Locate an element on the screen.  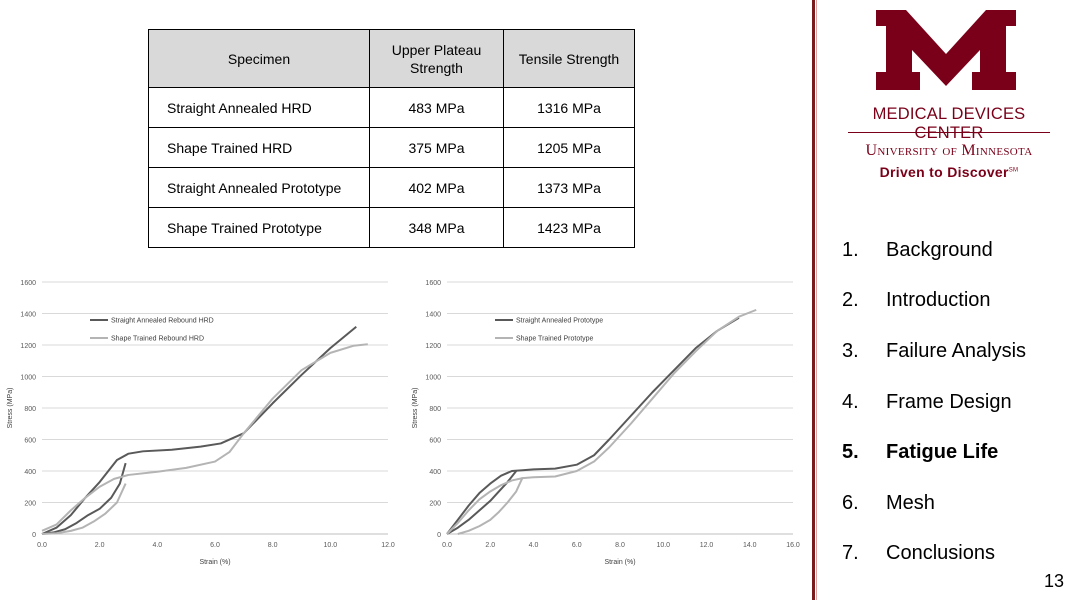
cell-tensile: 1205 MPa is located at coordinates (569, 147).